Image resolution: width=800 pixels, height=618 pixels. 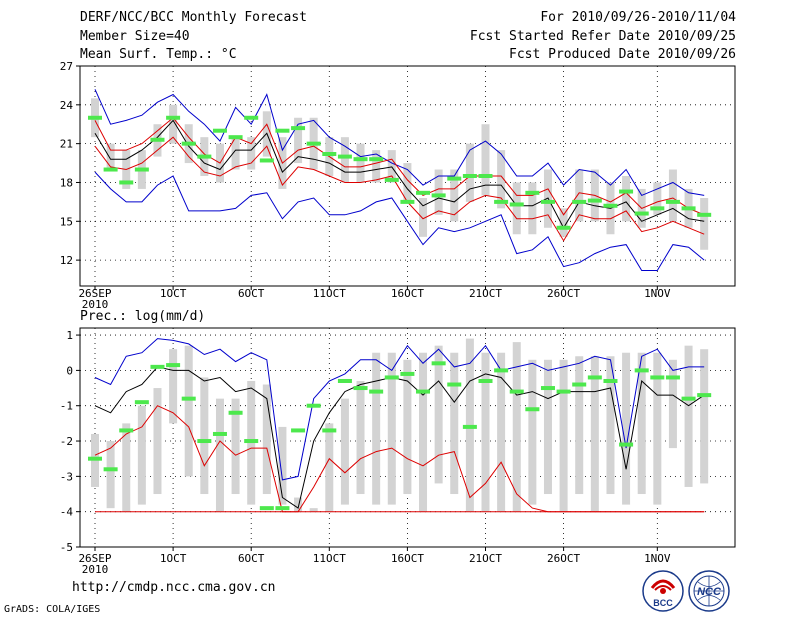 What do you see at coordinates (66, 221) in the screenshot?
I see `temperature-ytick-label: 15` at bounding box center [66, 221].